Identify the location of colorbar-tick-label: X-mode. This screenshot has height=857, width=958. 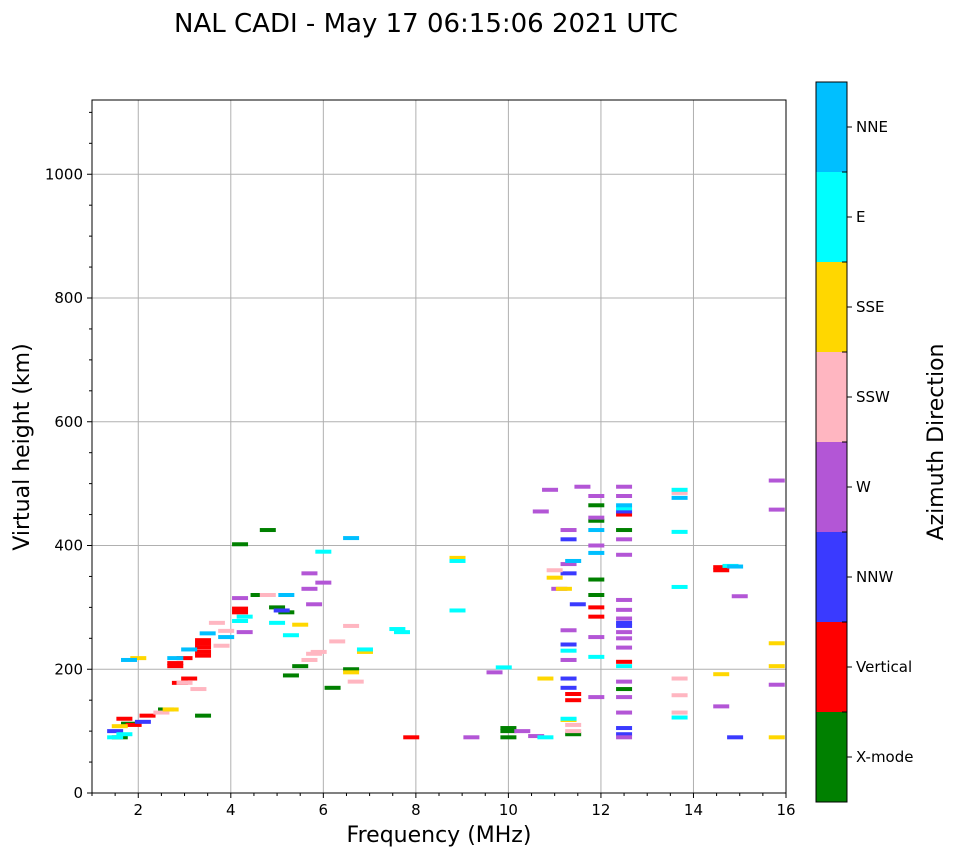
(884, 757).